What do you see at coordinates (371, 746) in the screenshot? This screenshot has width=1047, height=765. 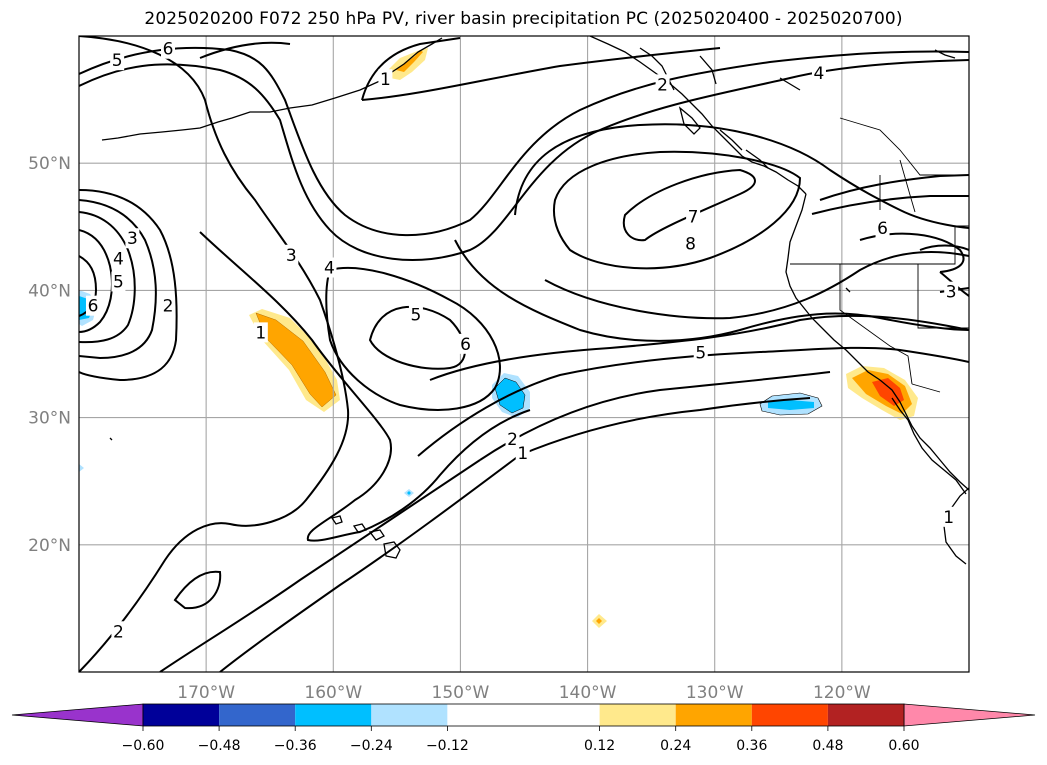 I see `colorbar-tick-label: −0.24` at bounding box center [371, 746].